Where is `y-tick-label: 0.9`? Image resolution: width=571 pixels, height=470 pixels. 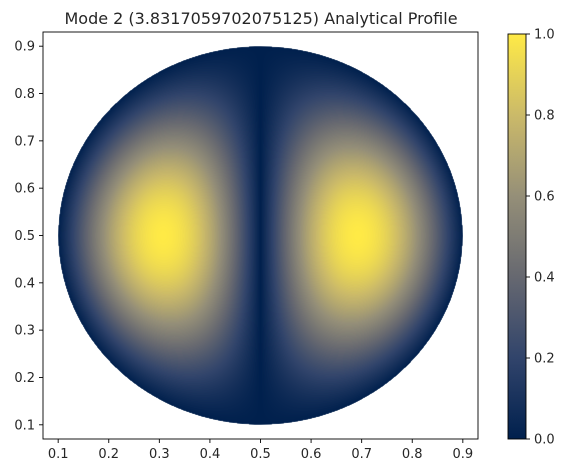 y-tick-label: 0.9 is located at coordinates (24, 47).